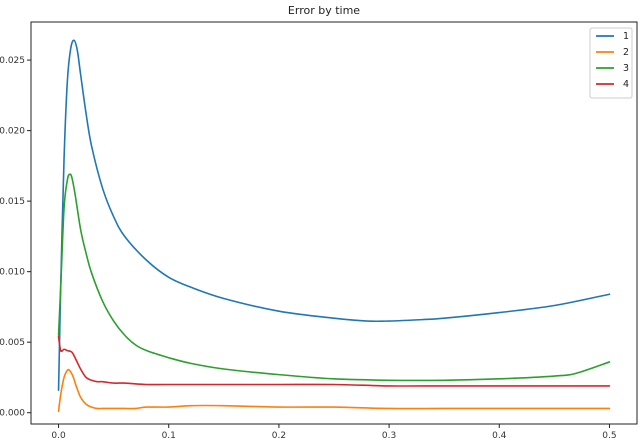  I want to click on y-tick-label: 0.010, so click(12, 273).